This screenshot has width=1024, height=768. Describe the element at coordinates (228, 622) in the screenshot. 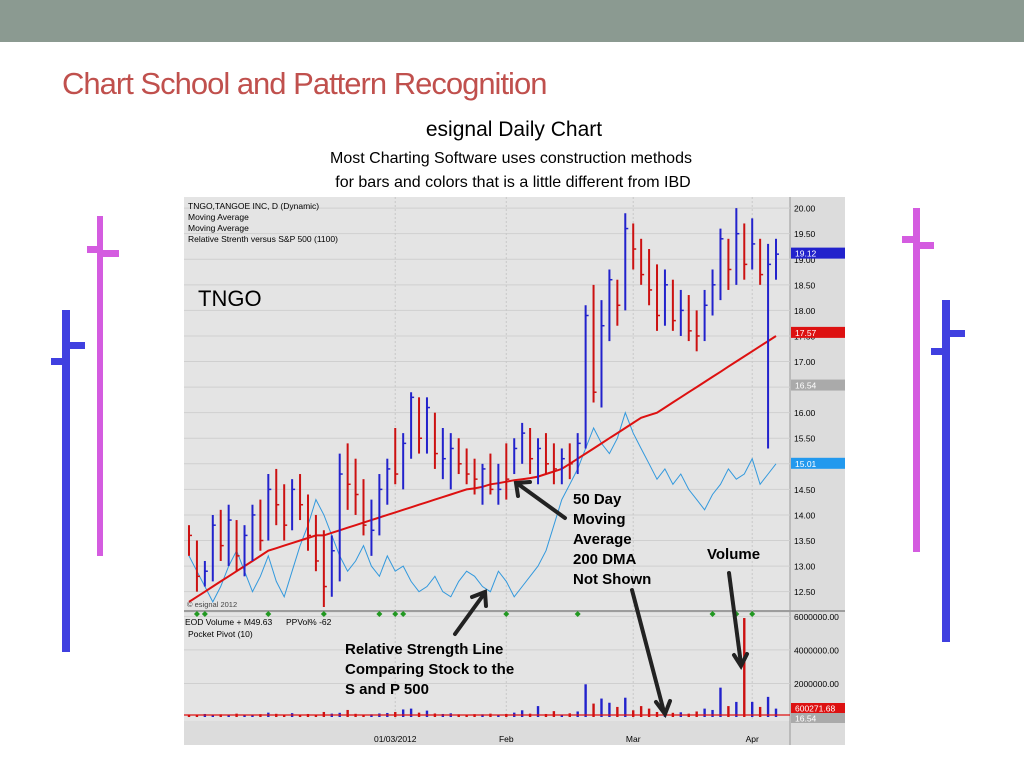

I see `volume-header: EOD Volume + M49.63` at that location.